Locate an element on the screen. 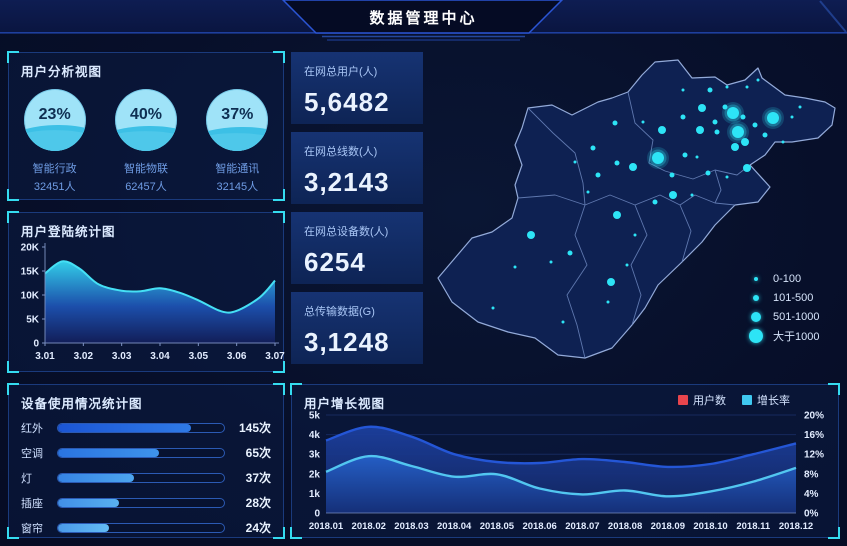 Image resolution: width=847 pixels, height=546 pixels. legend-item-growth-rate: 增长率 is located at coordinates (766, 400).